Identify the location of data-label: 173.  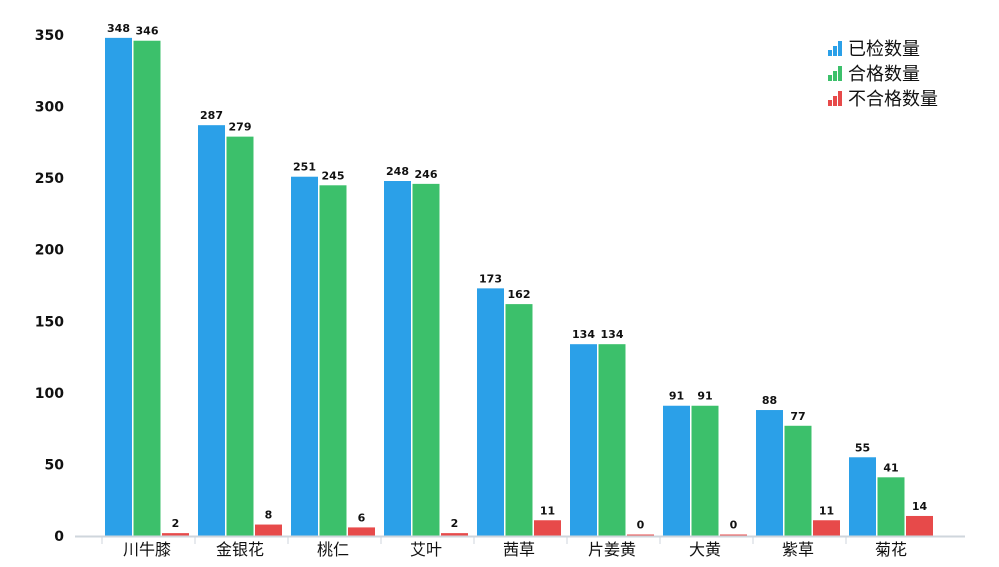
(490, 278).